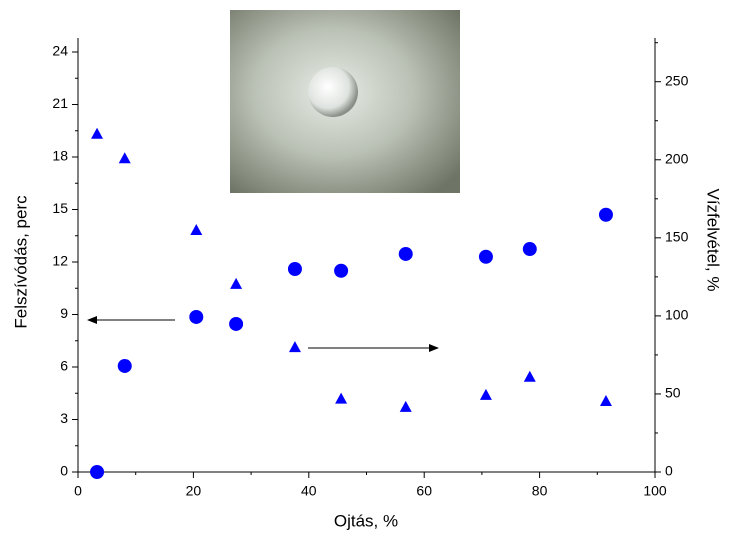 This screenshot has width=730, height=545. I want to click on y-tick-label: 12, so click(60, 261).